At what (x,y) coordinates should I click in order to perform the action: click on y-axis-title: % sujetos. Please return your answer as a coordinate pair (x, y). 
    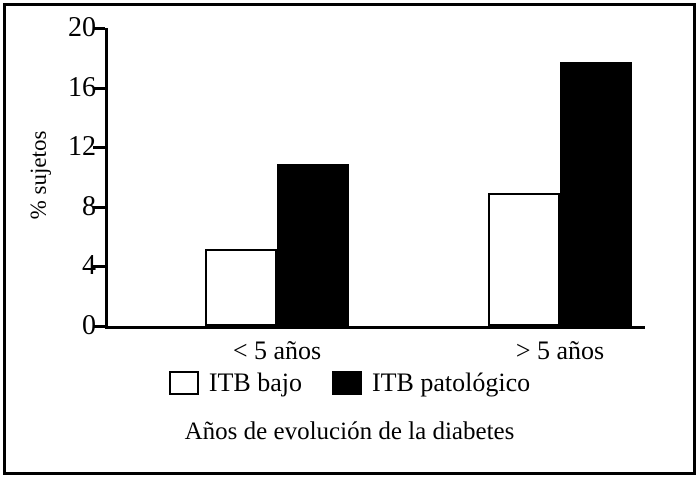
    Looking at the image, I should click on (38, 175).